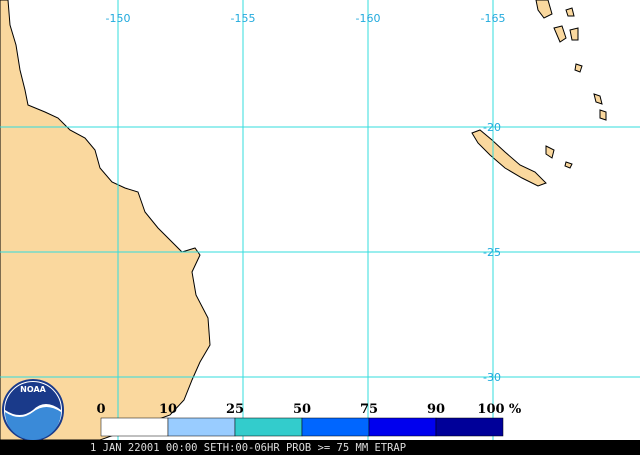 The image size is (640, 455). Describe the element at coordinates (168, 409) in the screenshot. I see `legend-tick-label: 10` at that location.